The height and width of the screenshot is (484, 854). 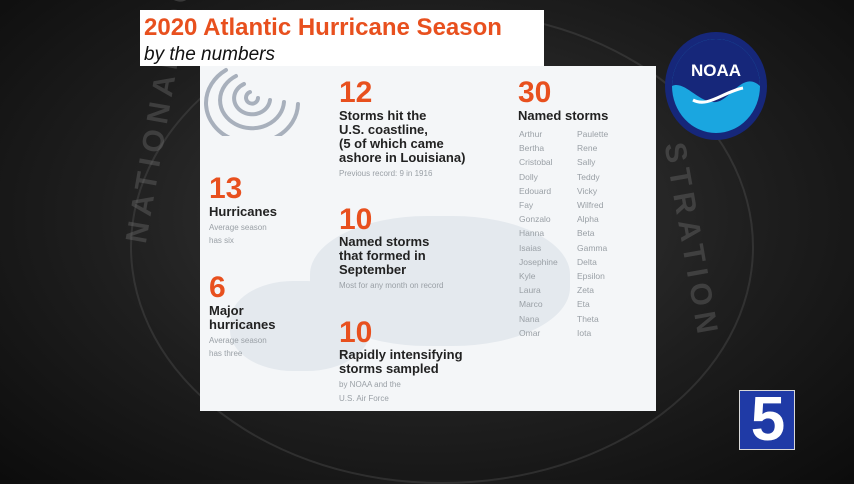 I want to click on rapid-intensifying-note-2: U.S. Air Force, so click(x=364, y=398).